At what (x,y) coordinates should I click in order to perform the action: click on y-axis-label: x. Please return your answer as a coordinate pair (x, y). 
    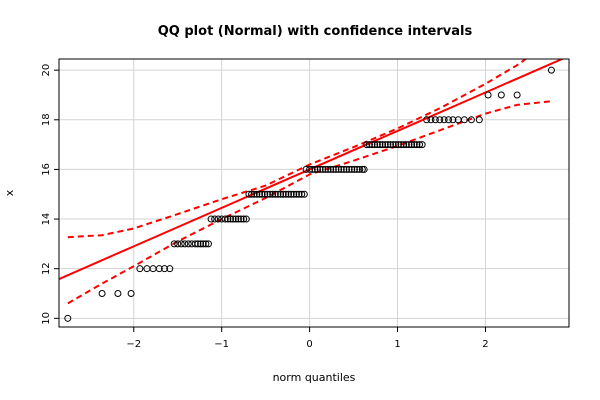
    Looking at the image, I should click on (9, 192).